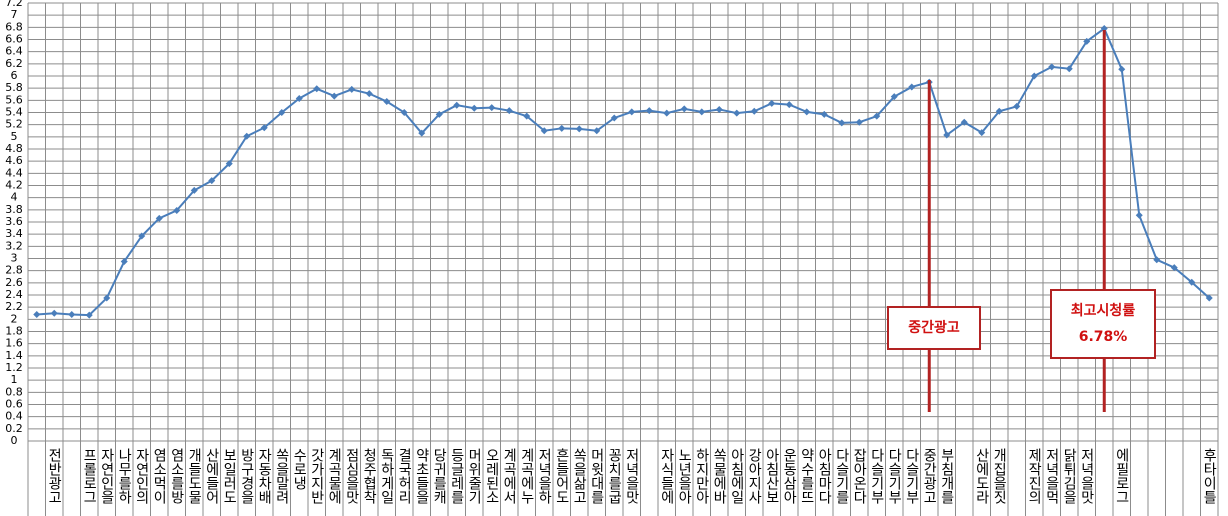  I want to click on x-tick-label: 부침개를, so click(947, 476).